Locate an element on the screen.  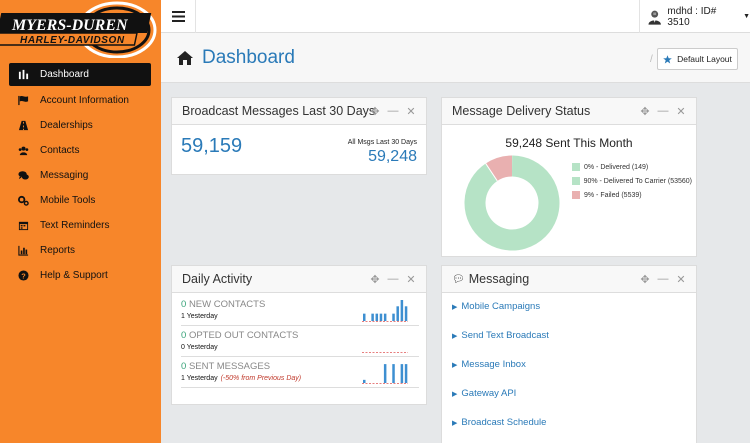
svg-text: HARLEY-DAVIDSON is located at coordinates (72, 40).